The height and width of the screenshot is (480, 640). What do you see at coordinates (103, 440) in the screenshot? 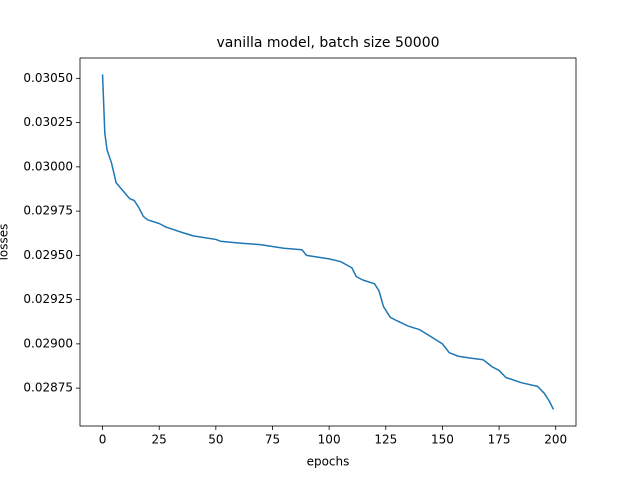
I see `x-tick-label: 0` at bounding box center [103, 440].